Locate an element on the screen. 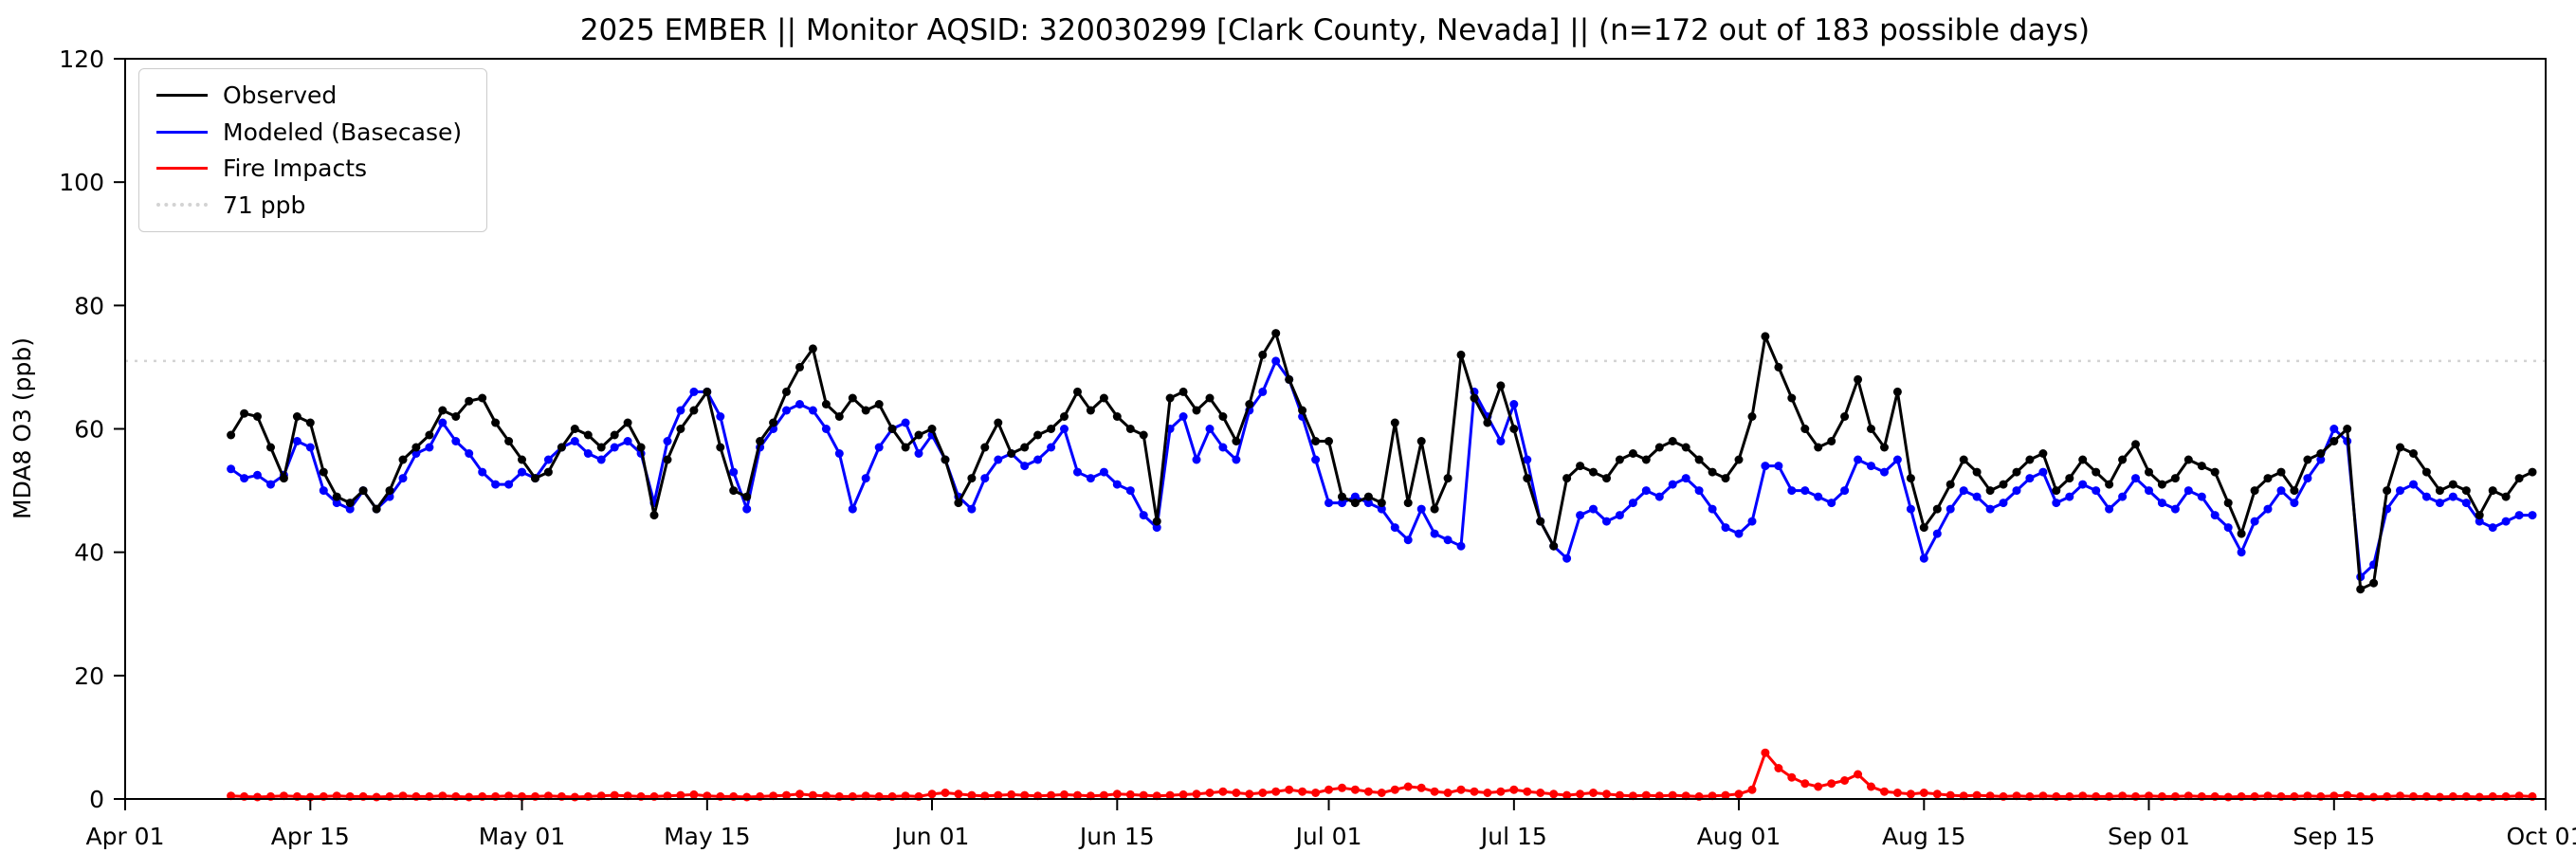  y-tick-label: 100 is located at coordinates (81, 182).